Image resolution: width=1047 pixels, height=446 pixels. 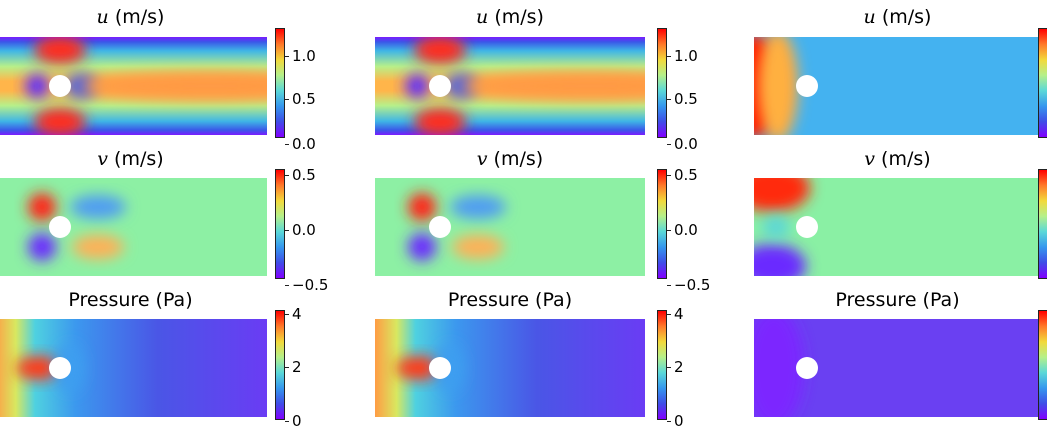 I want to click on v-lobe-lower, so click(x=780, y=260).